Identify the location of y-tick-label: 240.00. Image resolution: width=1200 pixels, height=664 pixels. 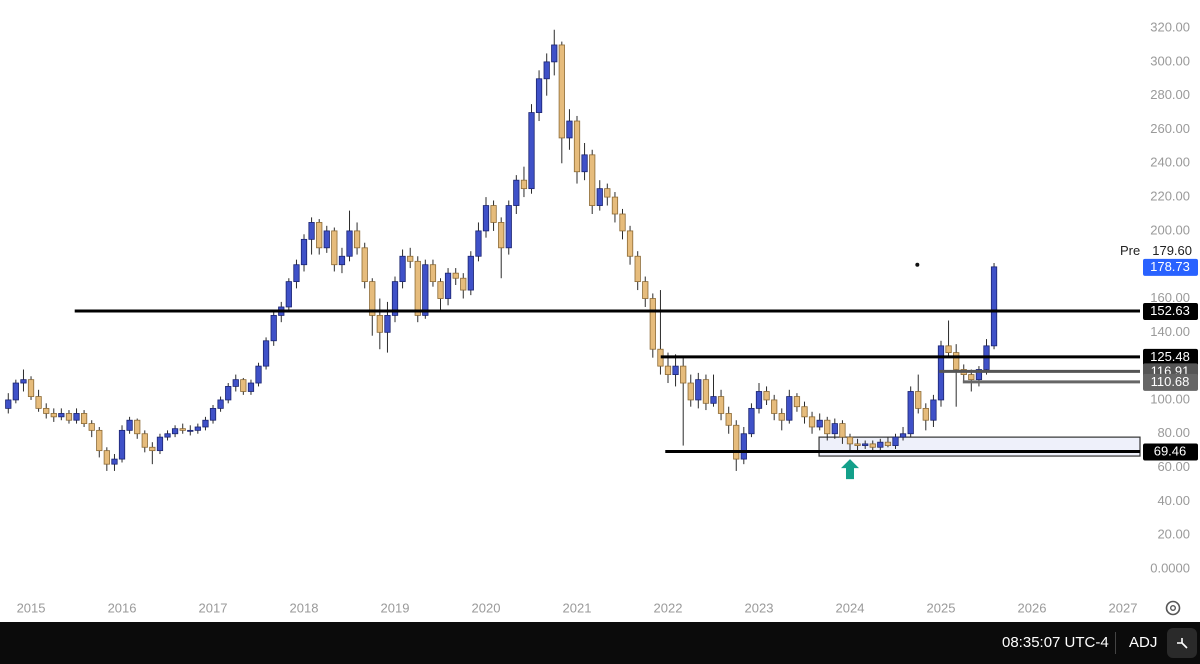
(1170, 162).